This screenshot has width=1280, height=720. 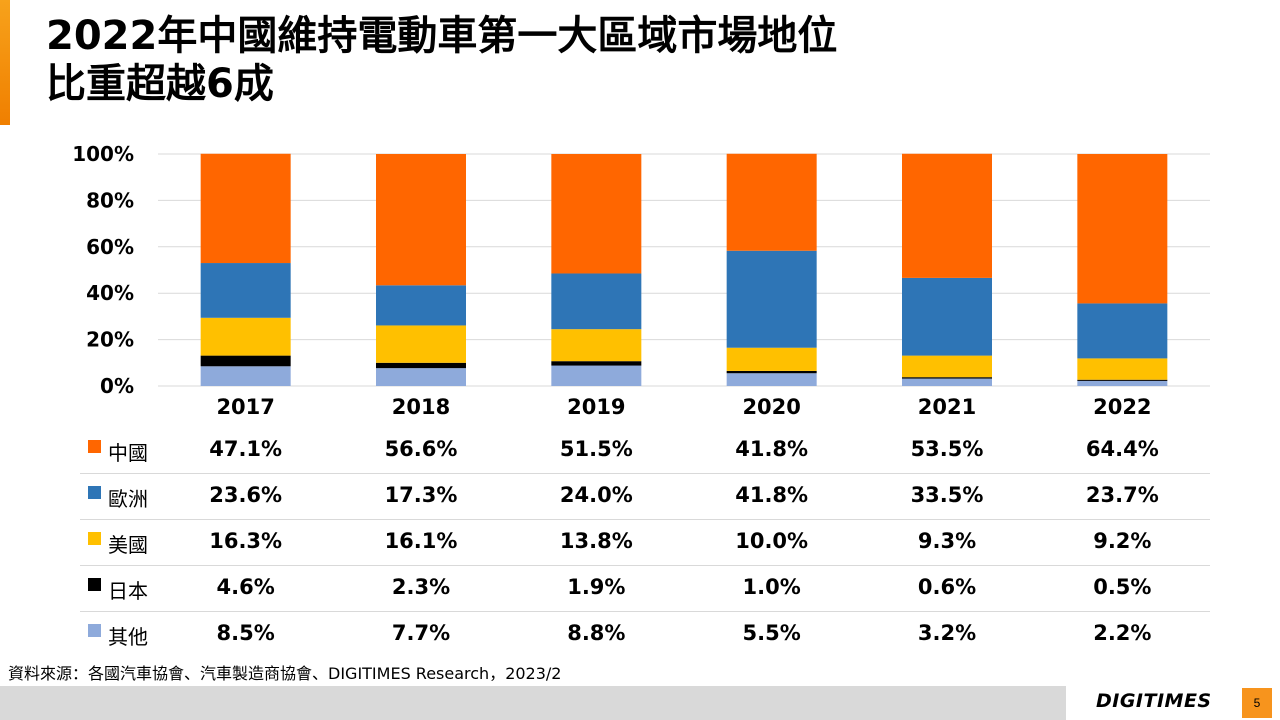 I want to click on x-tick-label: 2018, so click(x=421, y=407).